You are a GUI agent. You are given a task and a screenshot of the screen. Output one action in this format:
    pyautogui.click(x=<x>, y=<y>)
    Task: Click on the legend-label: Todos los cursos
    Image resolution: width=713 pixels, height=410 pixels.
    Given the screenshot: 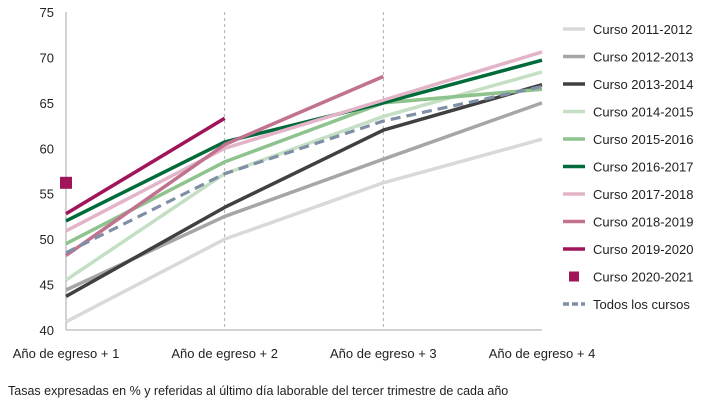 What is the action you would take?
    pyautogui.click(x=641, y=304)
    